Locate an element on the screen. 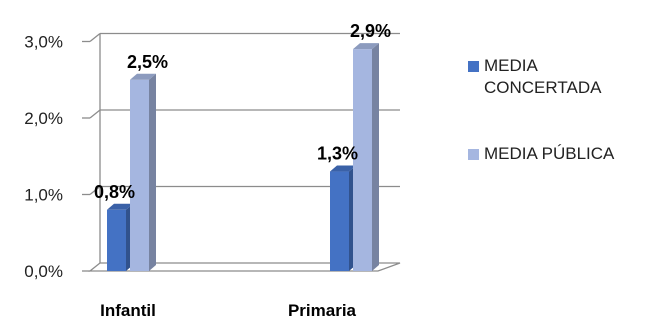 The height and width of the screenshot is (328, 659). floor-plane is located at coordinates (244, 267).